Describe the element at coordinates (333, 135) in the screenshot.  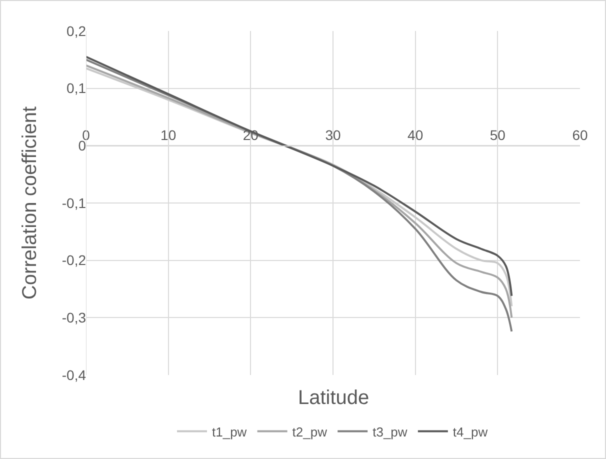
I see `x-tick-label: 30` at that location.